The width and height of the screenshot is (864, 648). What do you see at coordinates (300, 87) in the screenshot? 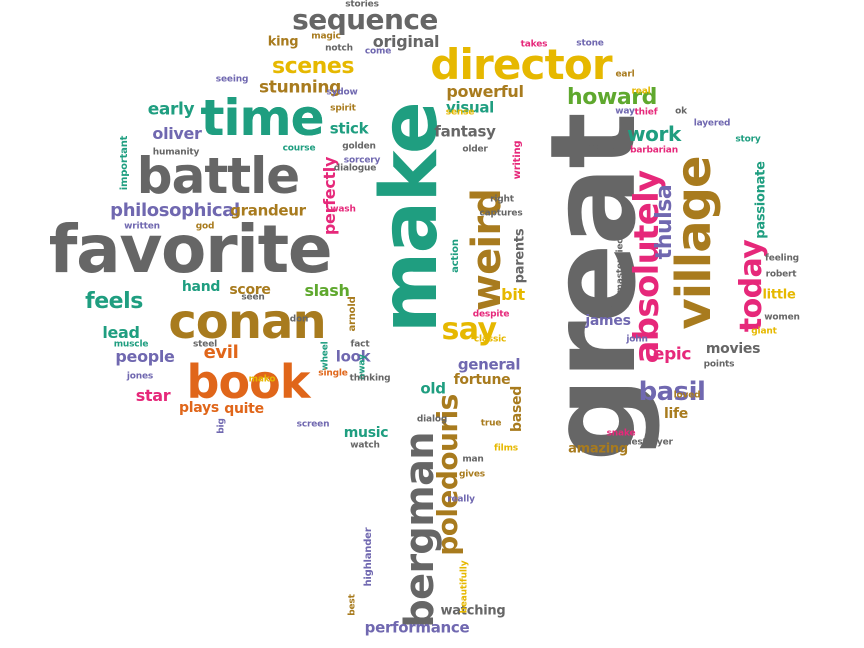
I see `word-stunning: stunning` at bounding box center [300, 87].